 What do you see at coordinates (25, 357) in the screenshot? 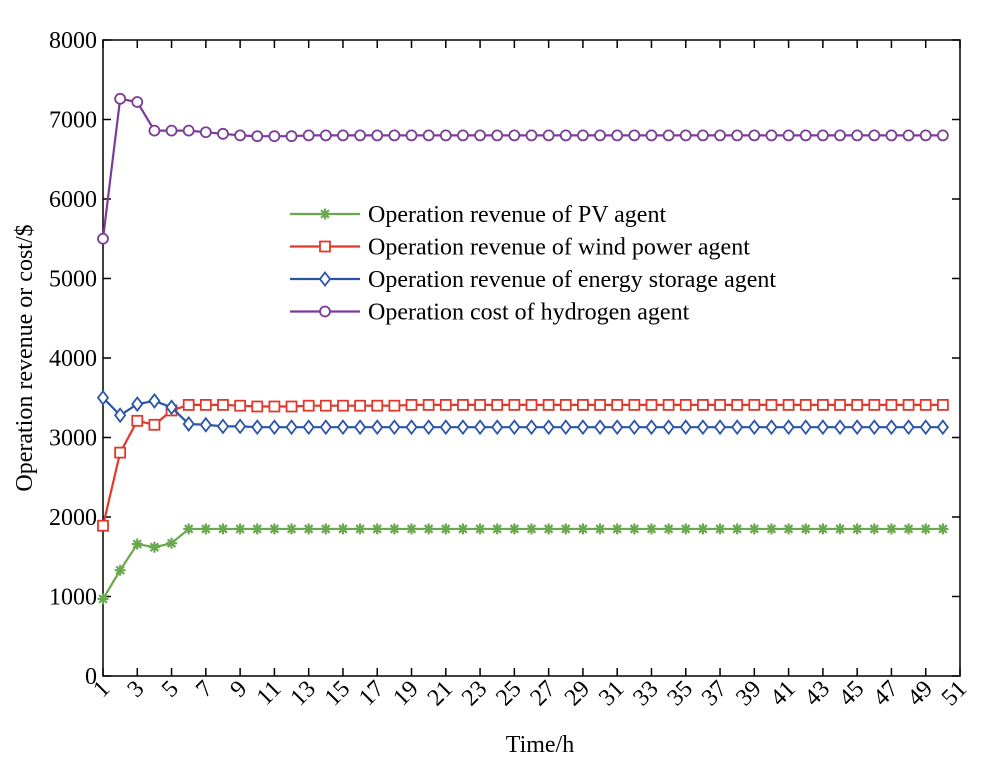
I see `y-axis-title: Operation revenue or cost/$` at bounding box center [25, 357].